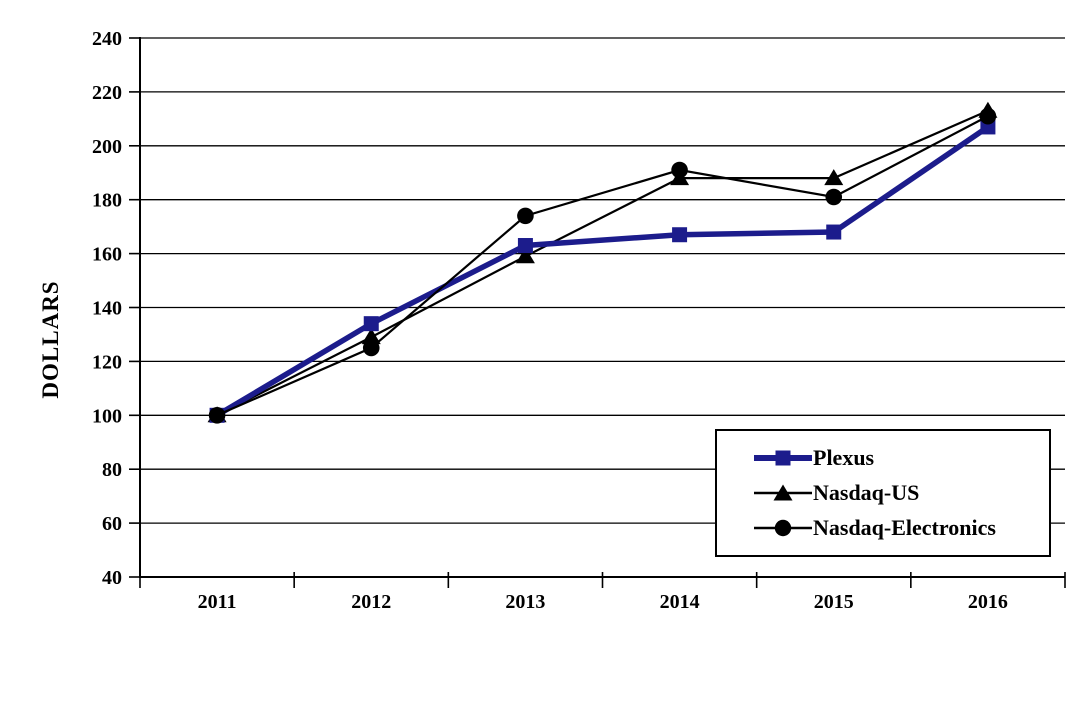 This screenshot has height=717, width=1084. Describe the element at coordinates (107, 147) in the screenshot. I see `y-tick-label: 200` at that location.